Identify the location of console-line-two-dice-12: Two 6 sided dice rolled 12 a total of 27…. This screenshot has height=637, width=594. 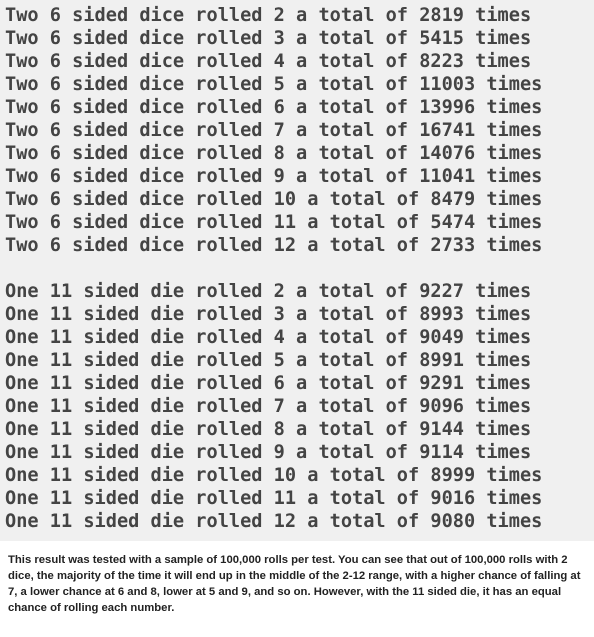
(274, 245).